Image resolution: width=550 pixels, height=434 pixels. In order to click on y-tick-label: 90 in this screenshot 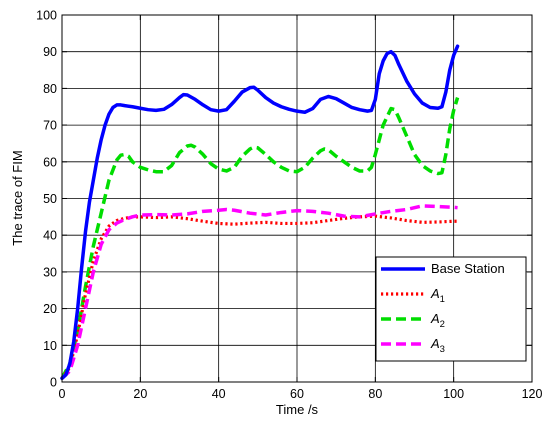, I will do `click(50, 52)`.